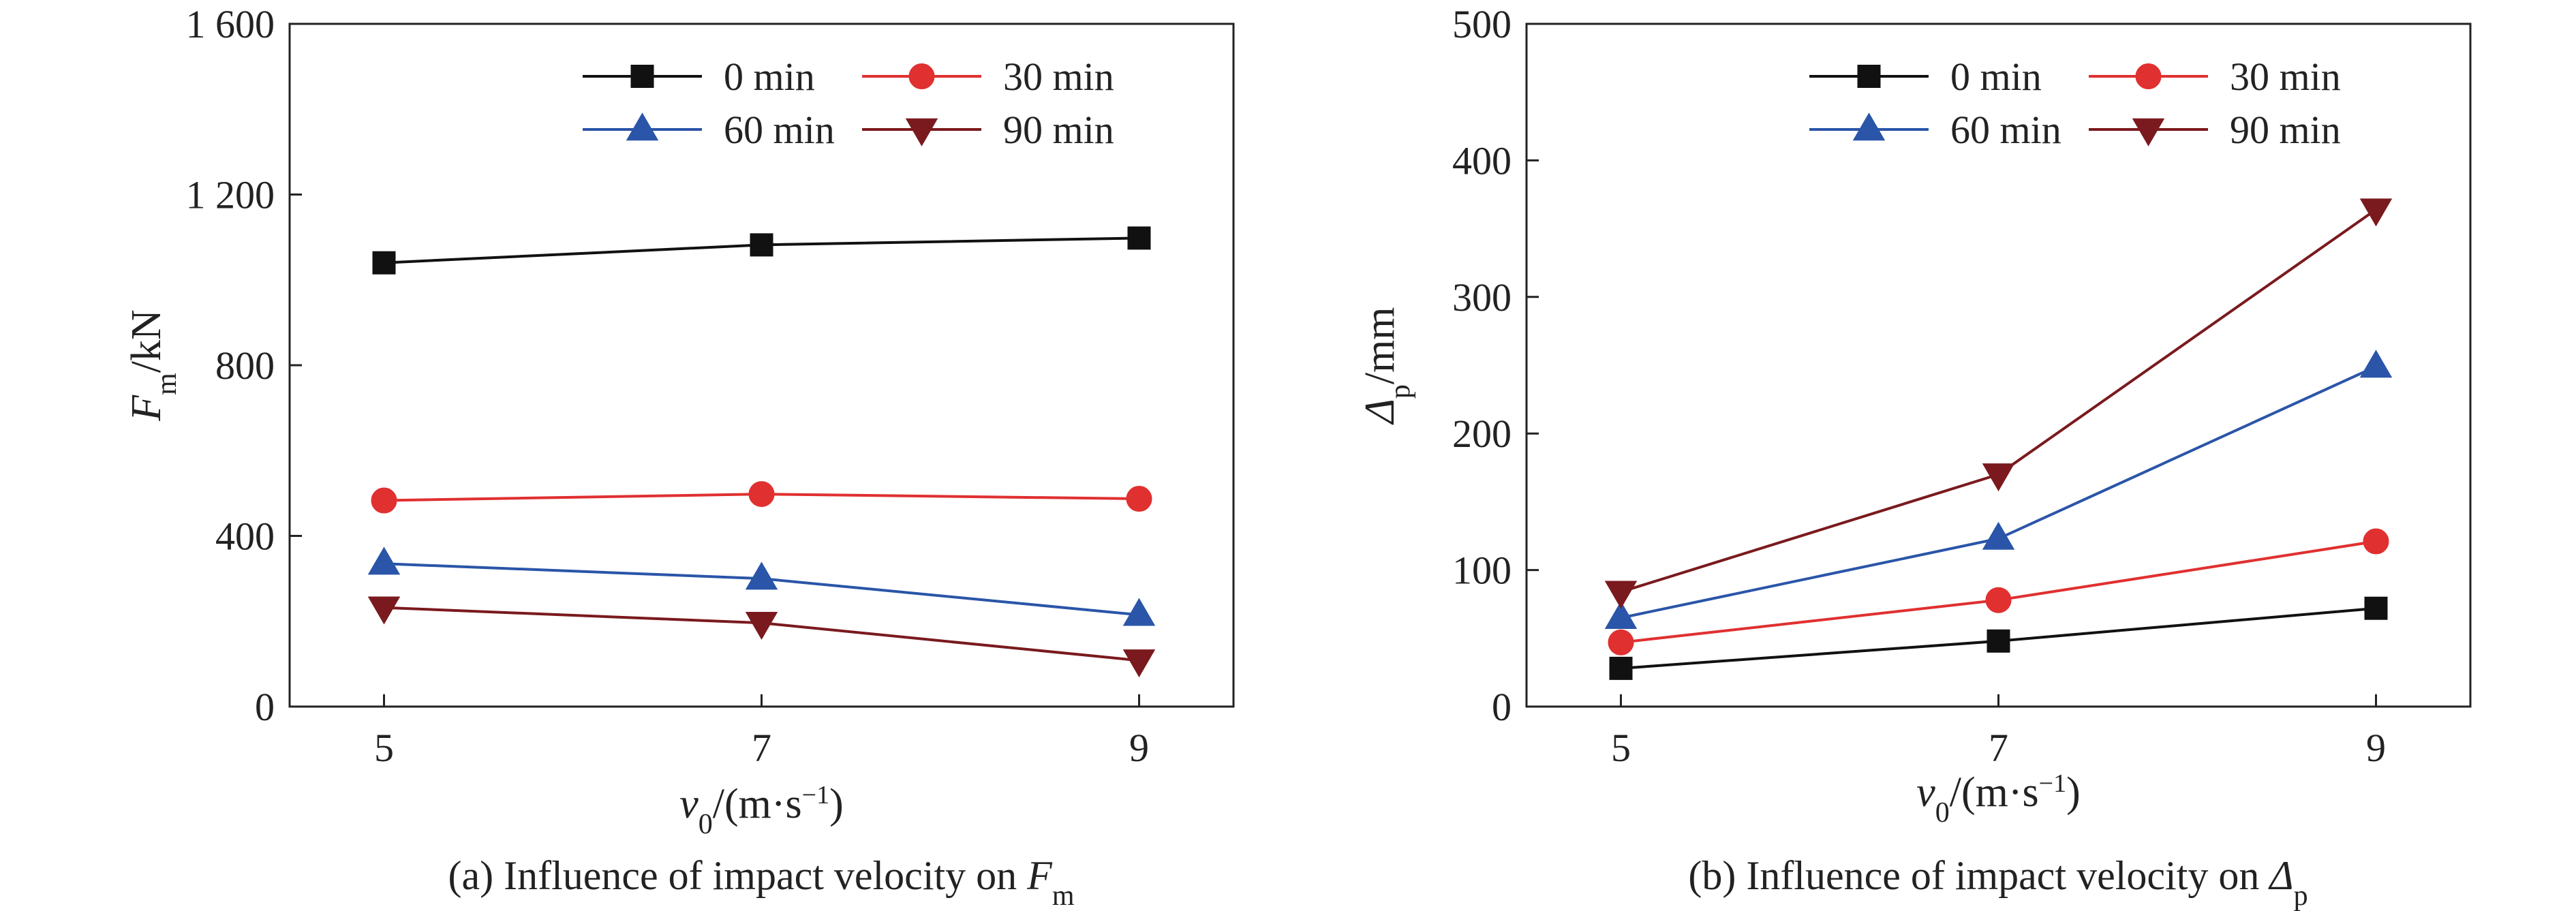 The image size is (2576, 911). I want to click on y-tick-label: 800, so click(245, 365).